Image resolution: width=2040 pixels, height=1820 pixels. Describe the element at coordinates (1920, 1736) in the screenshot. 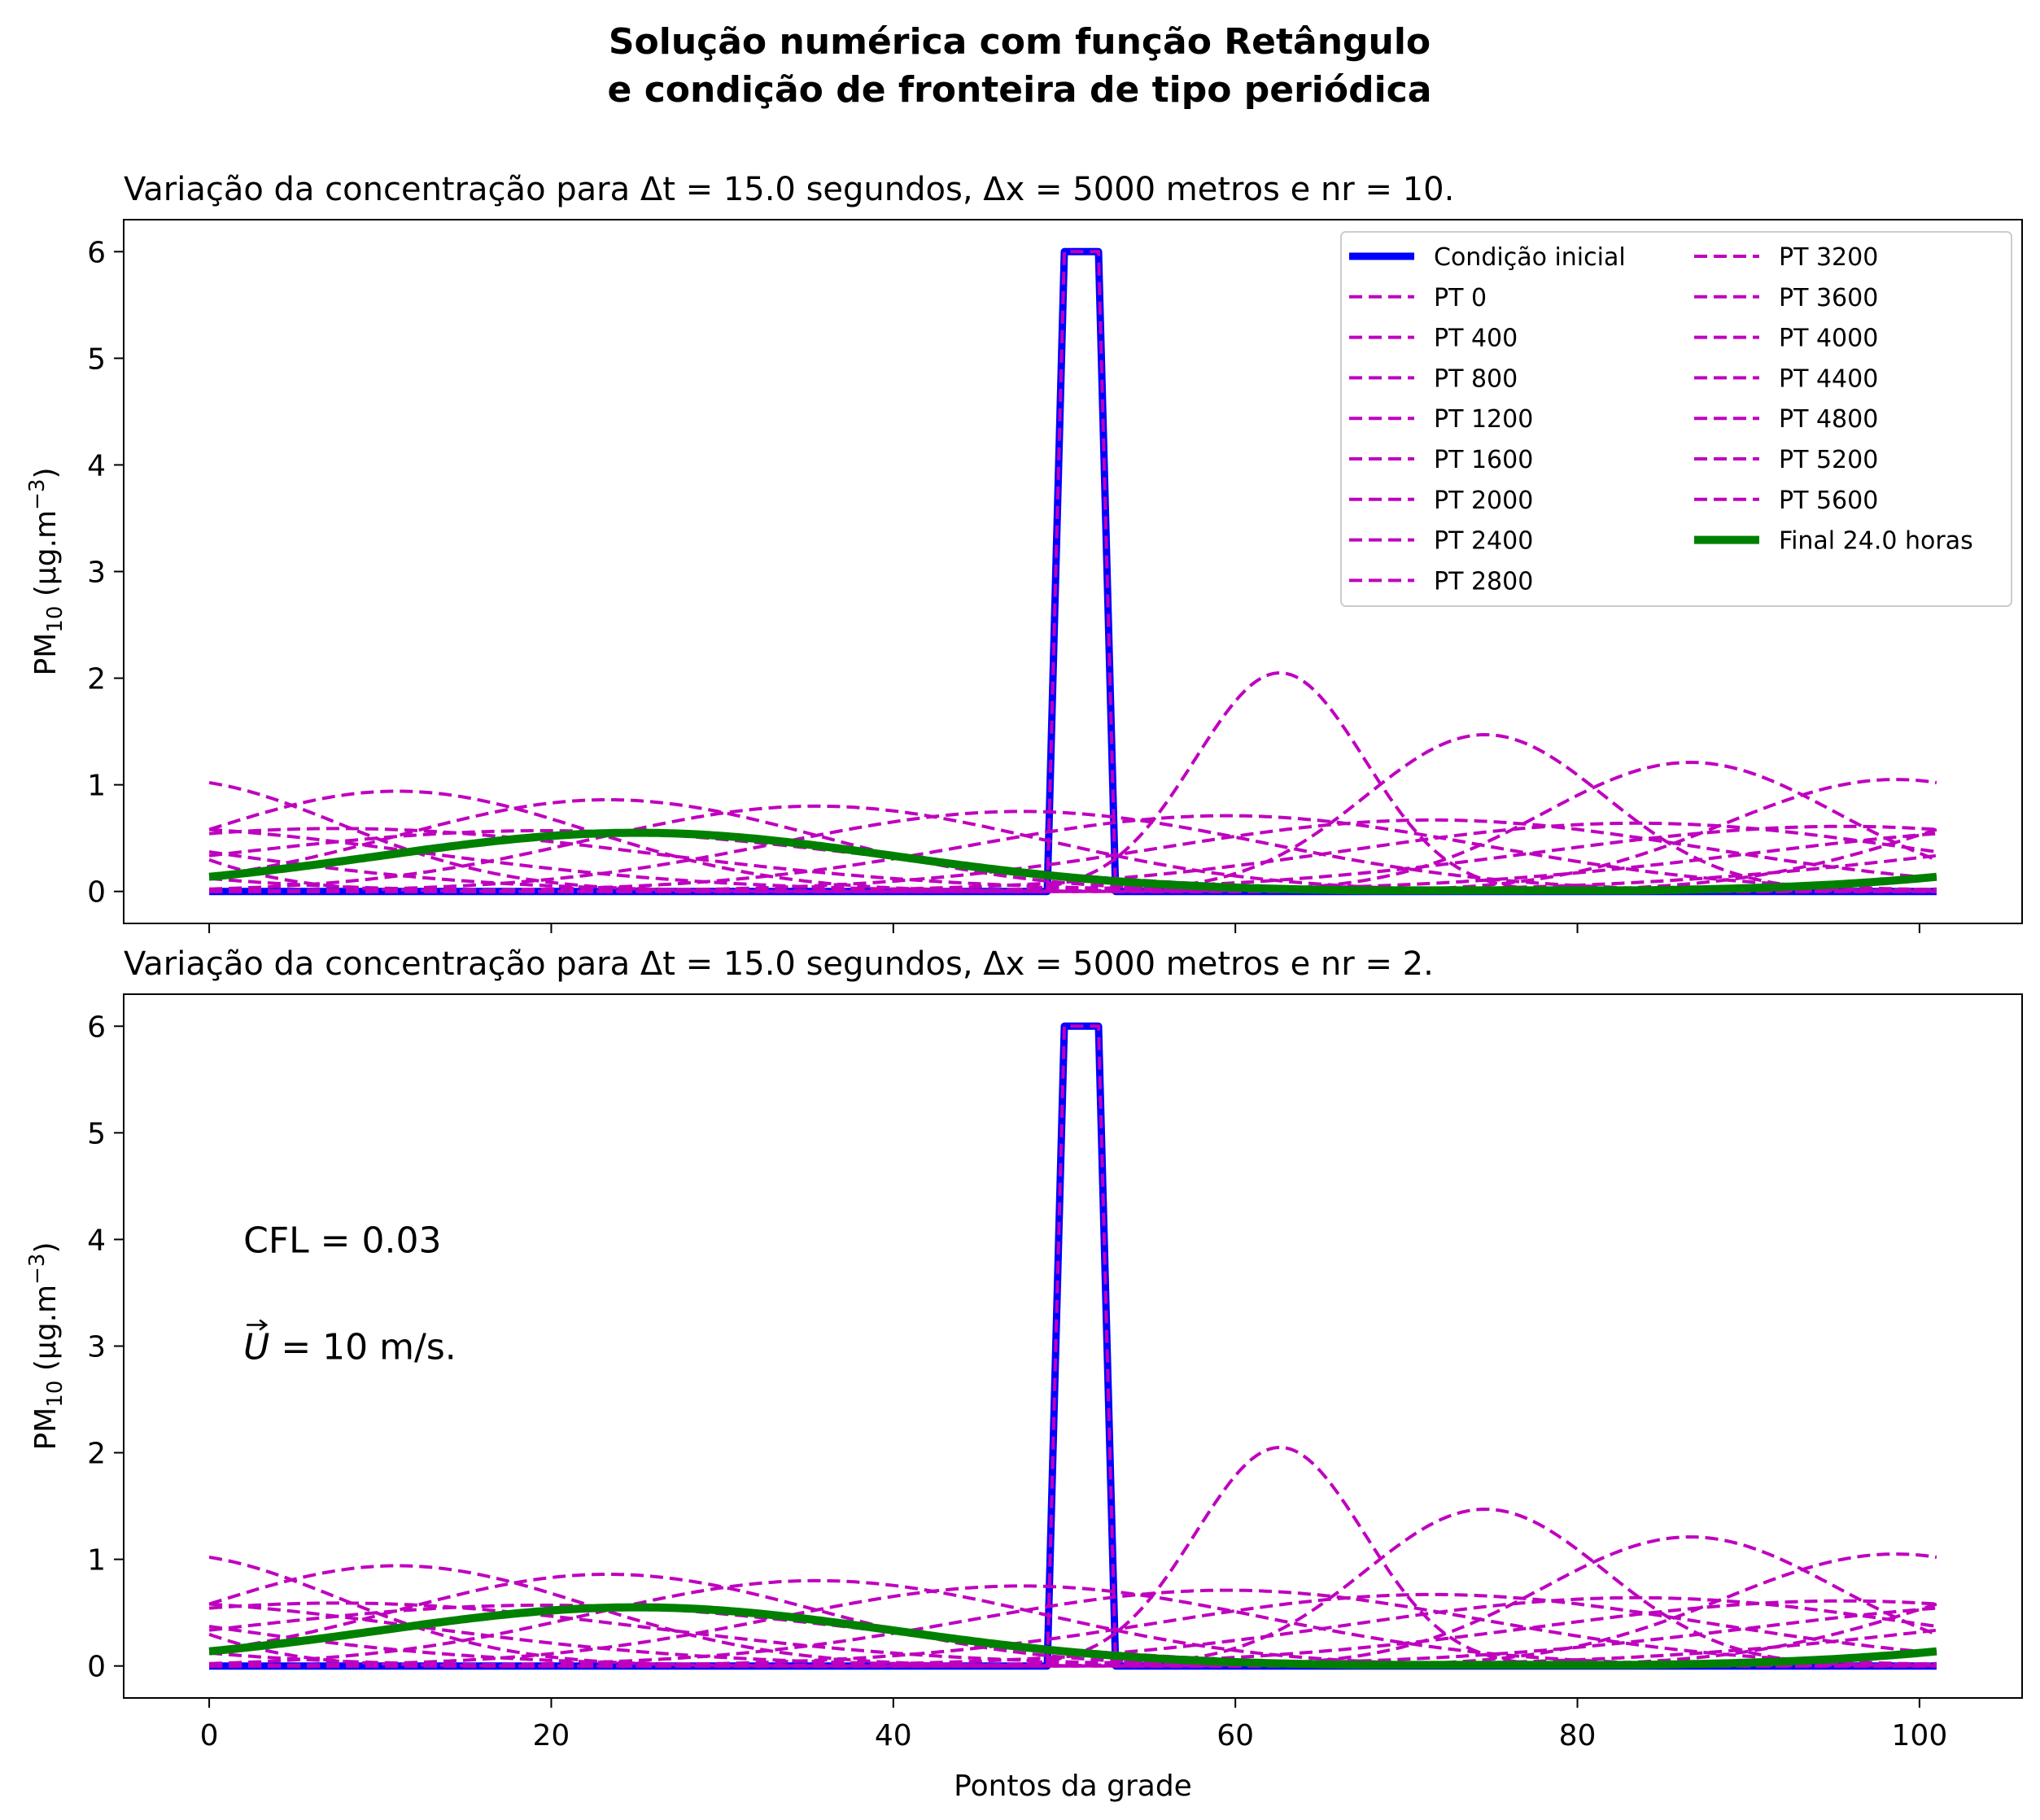

I see `x-tick-label: 100` at that location.